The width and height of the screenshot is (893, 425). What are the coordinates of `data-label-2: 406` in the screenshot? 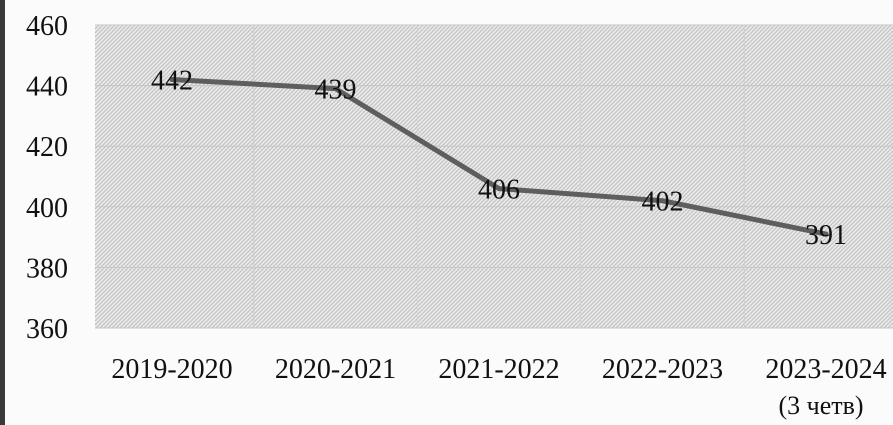 It's located at (499, 190).